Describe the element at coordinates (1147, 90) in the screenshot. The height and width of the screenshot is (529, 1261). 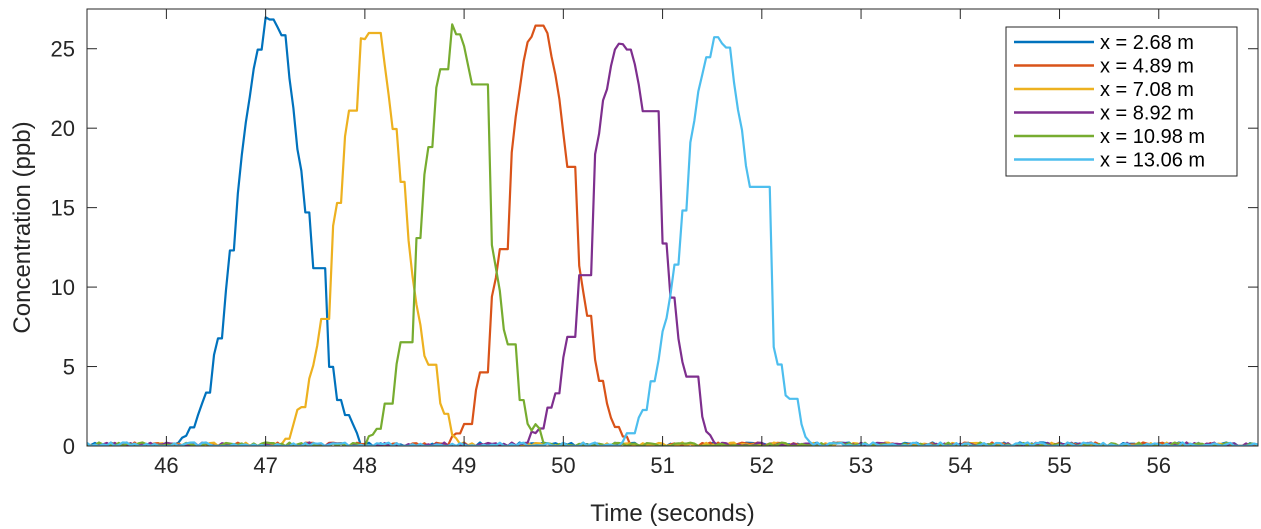
I see `legend-entry-label: x = 7.08 m` at that location.